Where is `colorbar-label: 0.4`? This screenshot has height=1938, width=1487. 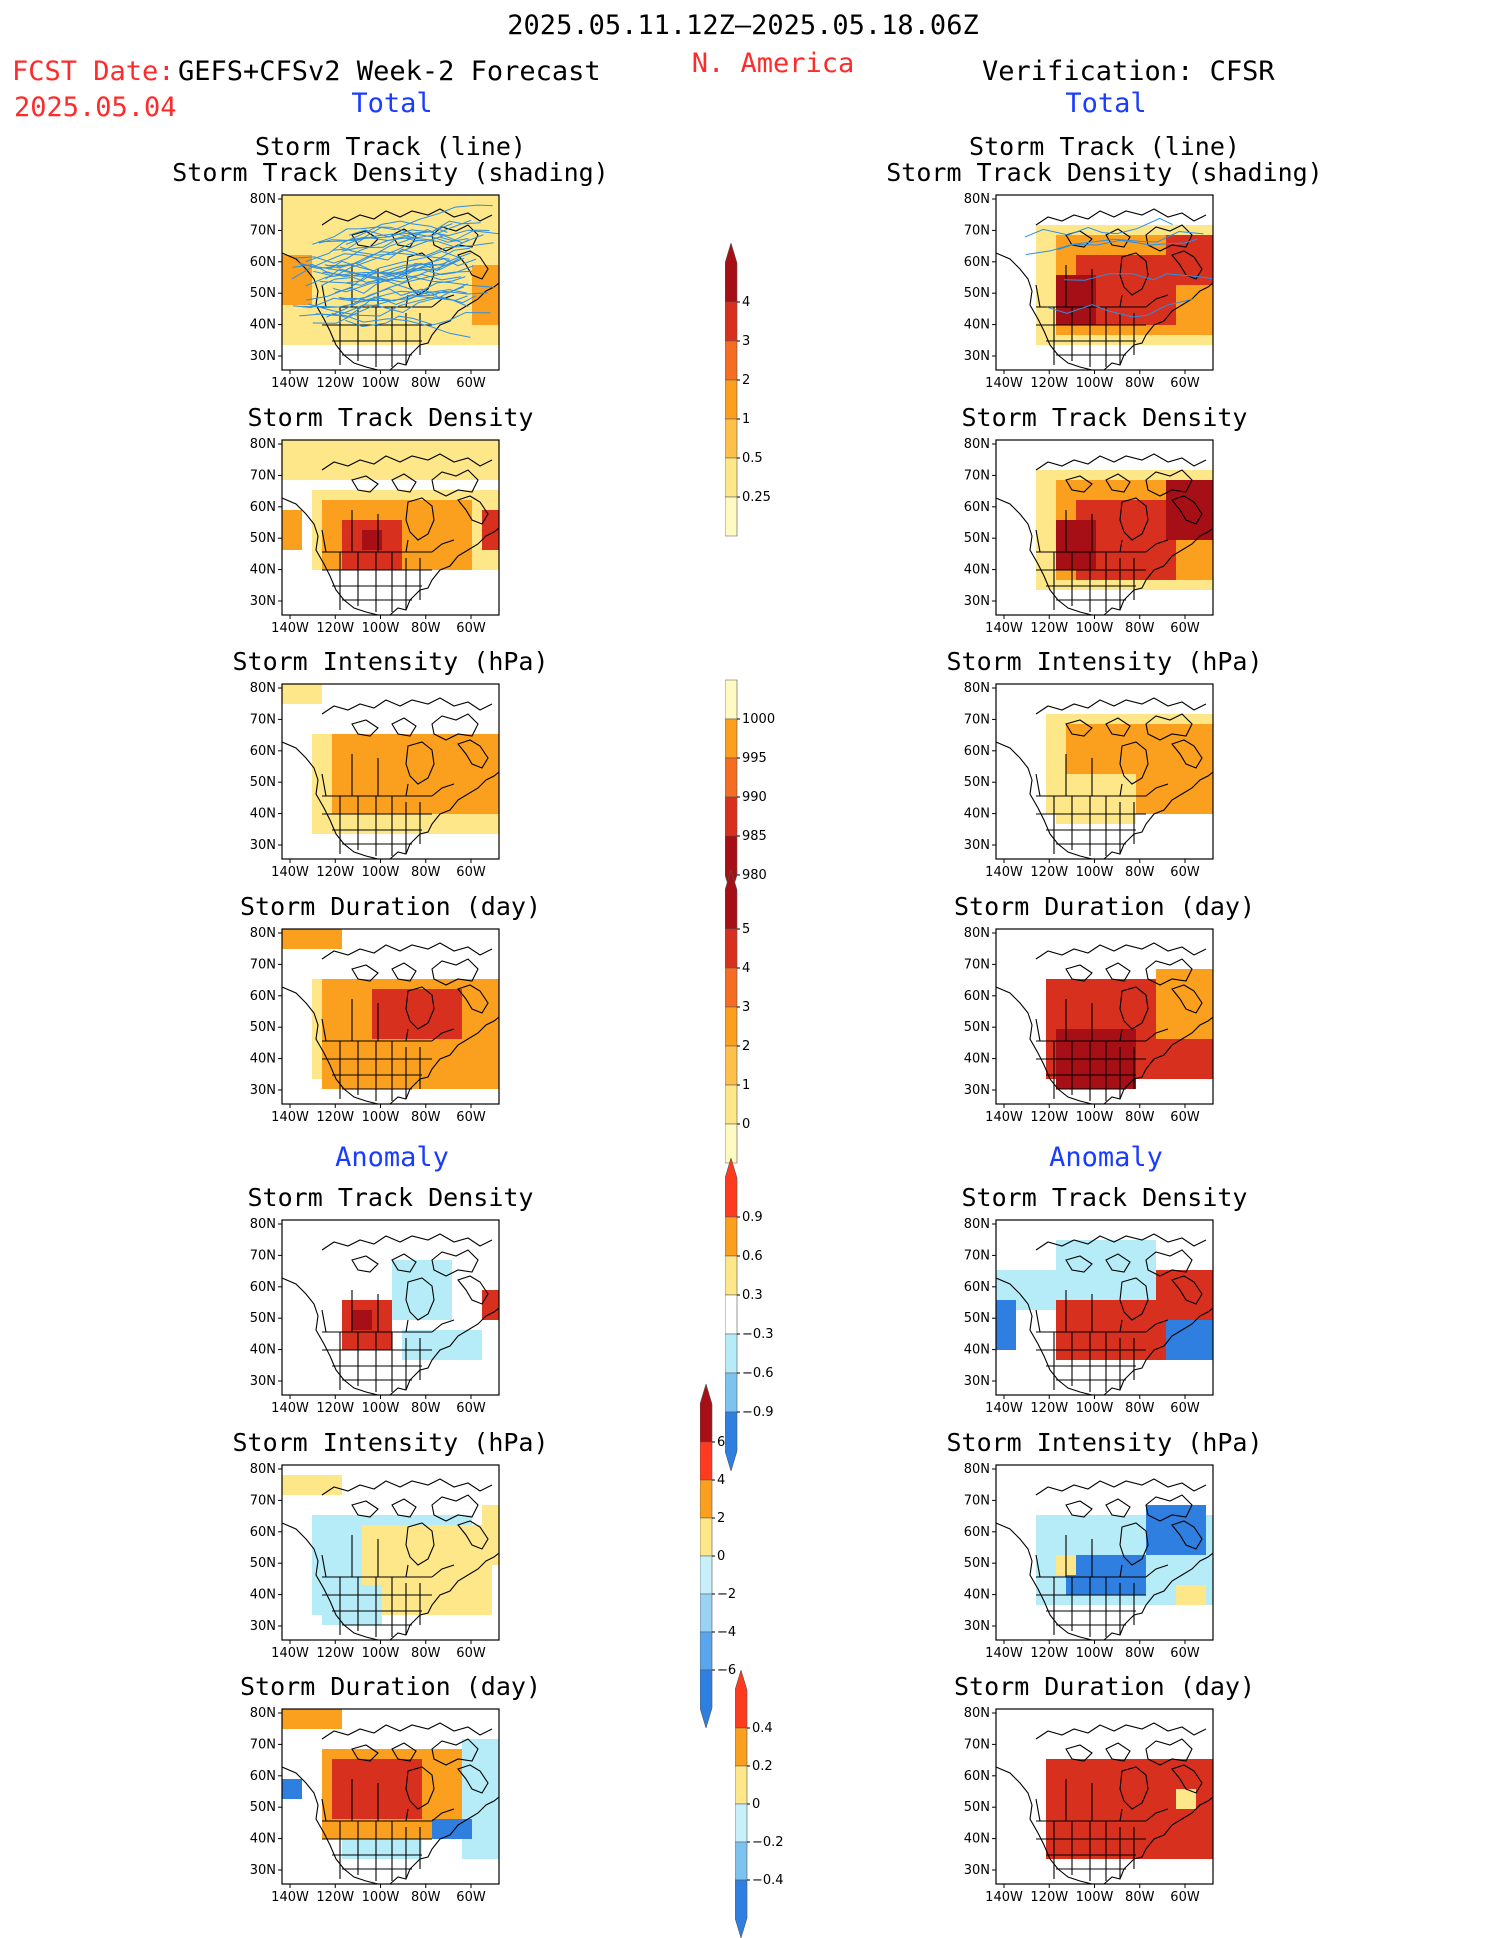
colorbar-label: 0.4 is located at coordinates (762, 1728).